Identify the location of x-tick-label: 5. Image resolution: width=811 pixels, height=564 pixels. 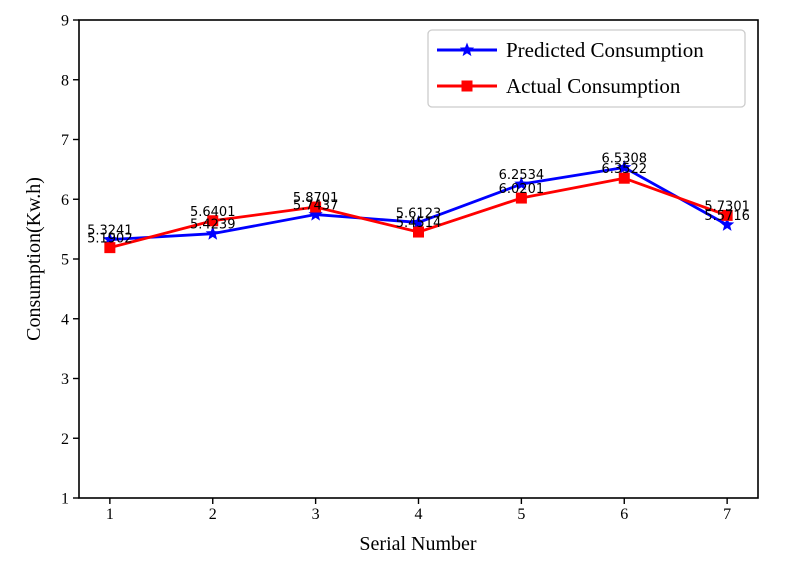
(521, 514).